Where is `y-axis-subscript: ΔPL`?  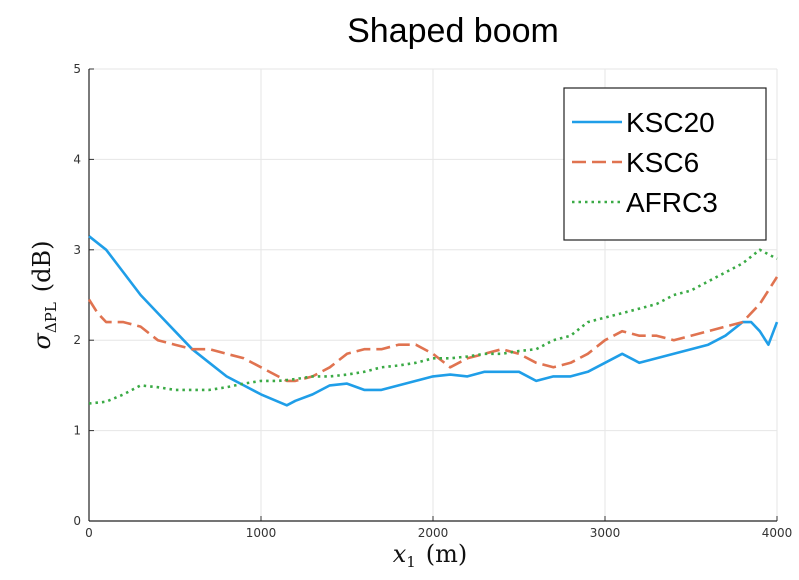
y-axis-subscript: ΔPL is located at coordinates (51, 317).